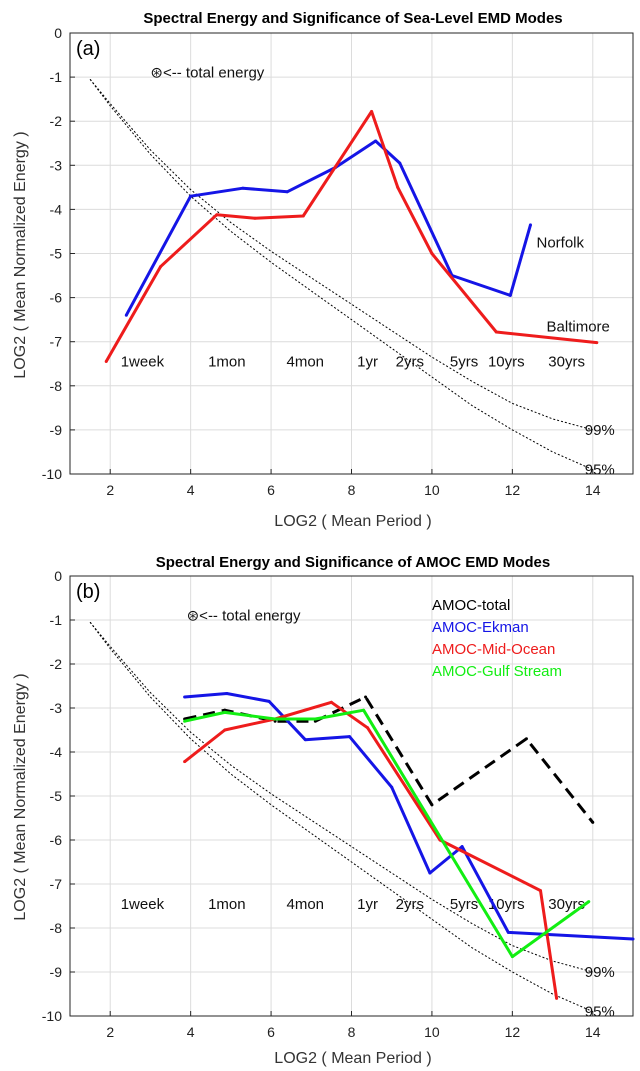 The image size is (640, 1071). I want to click on panel-a-ylabel: LOG2 ( Mean Normalized Energy ), so click(20, 254).